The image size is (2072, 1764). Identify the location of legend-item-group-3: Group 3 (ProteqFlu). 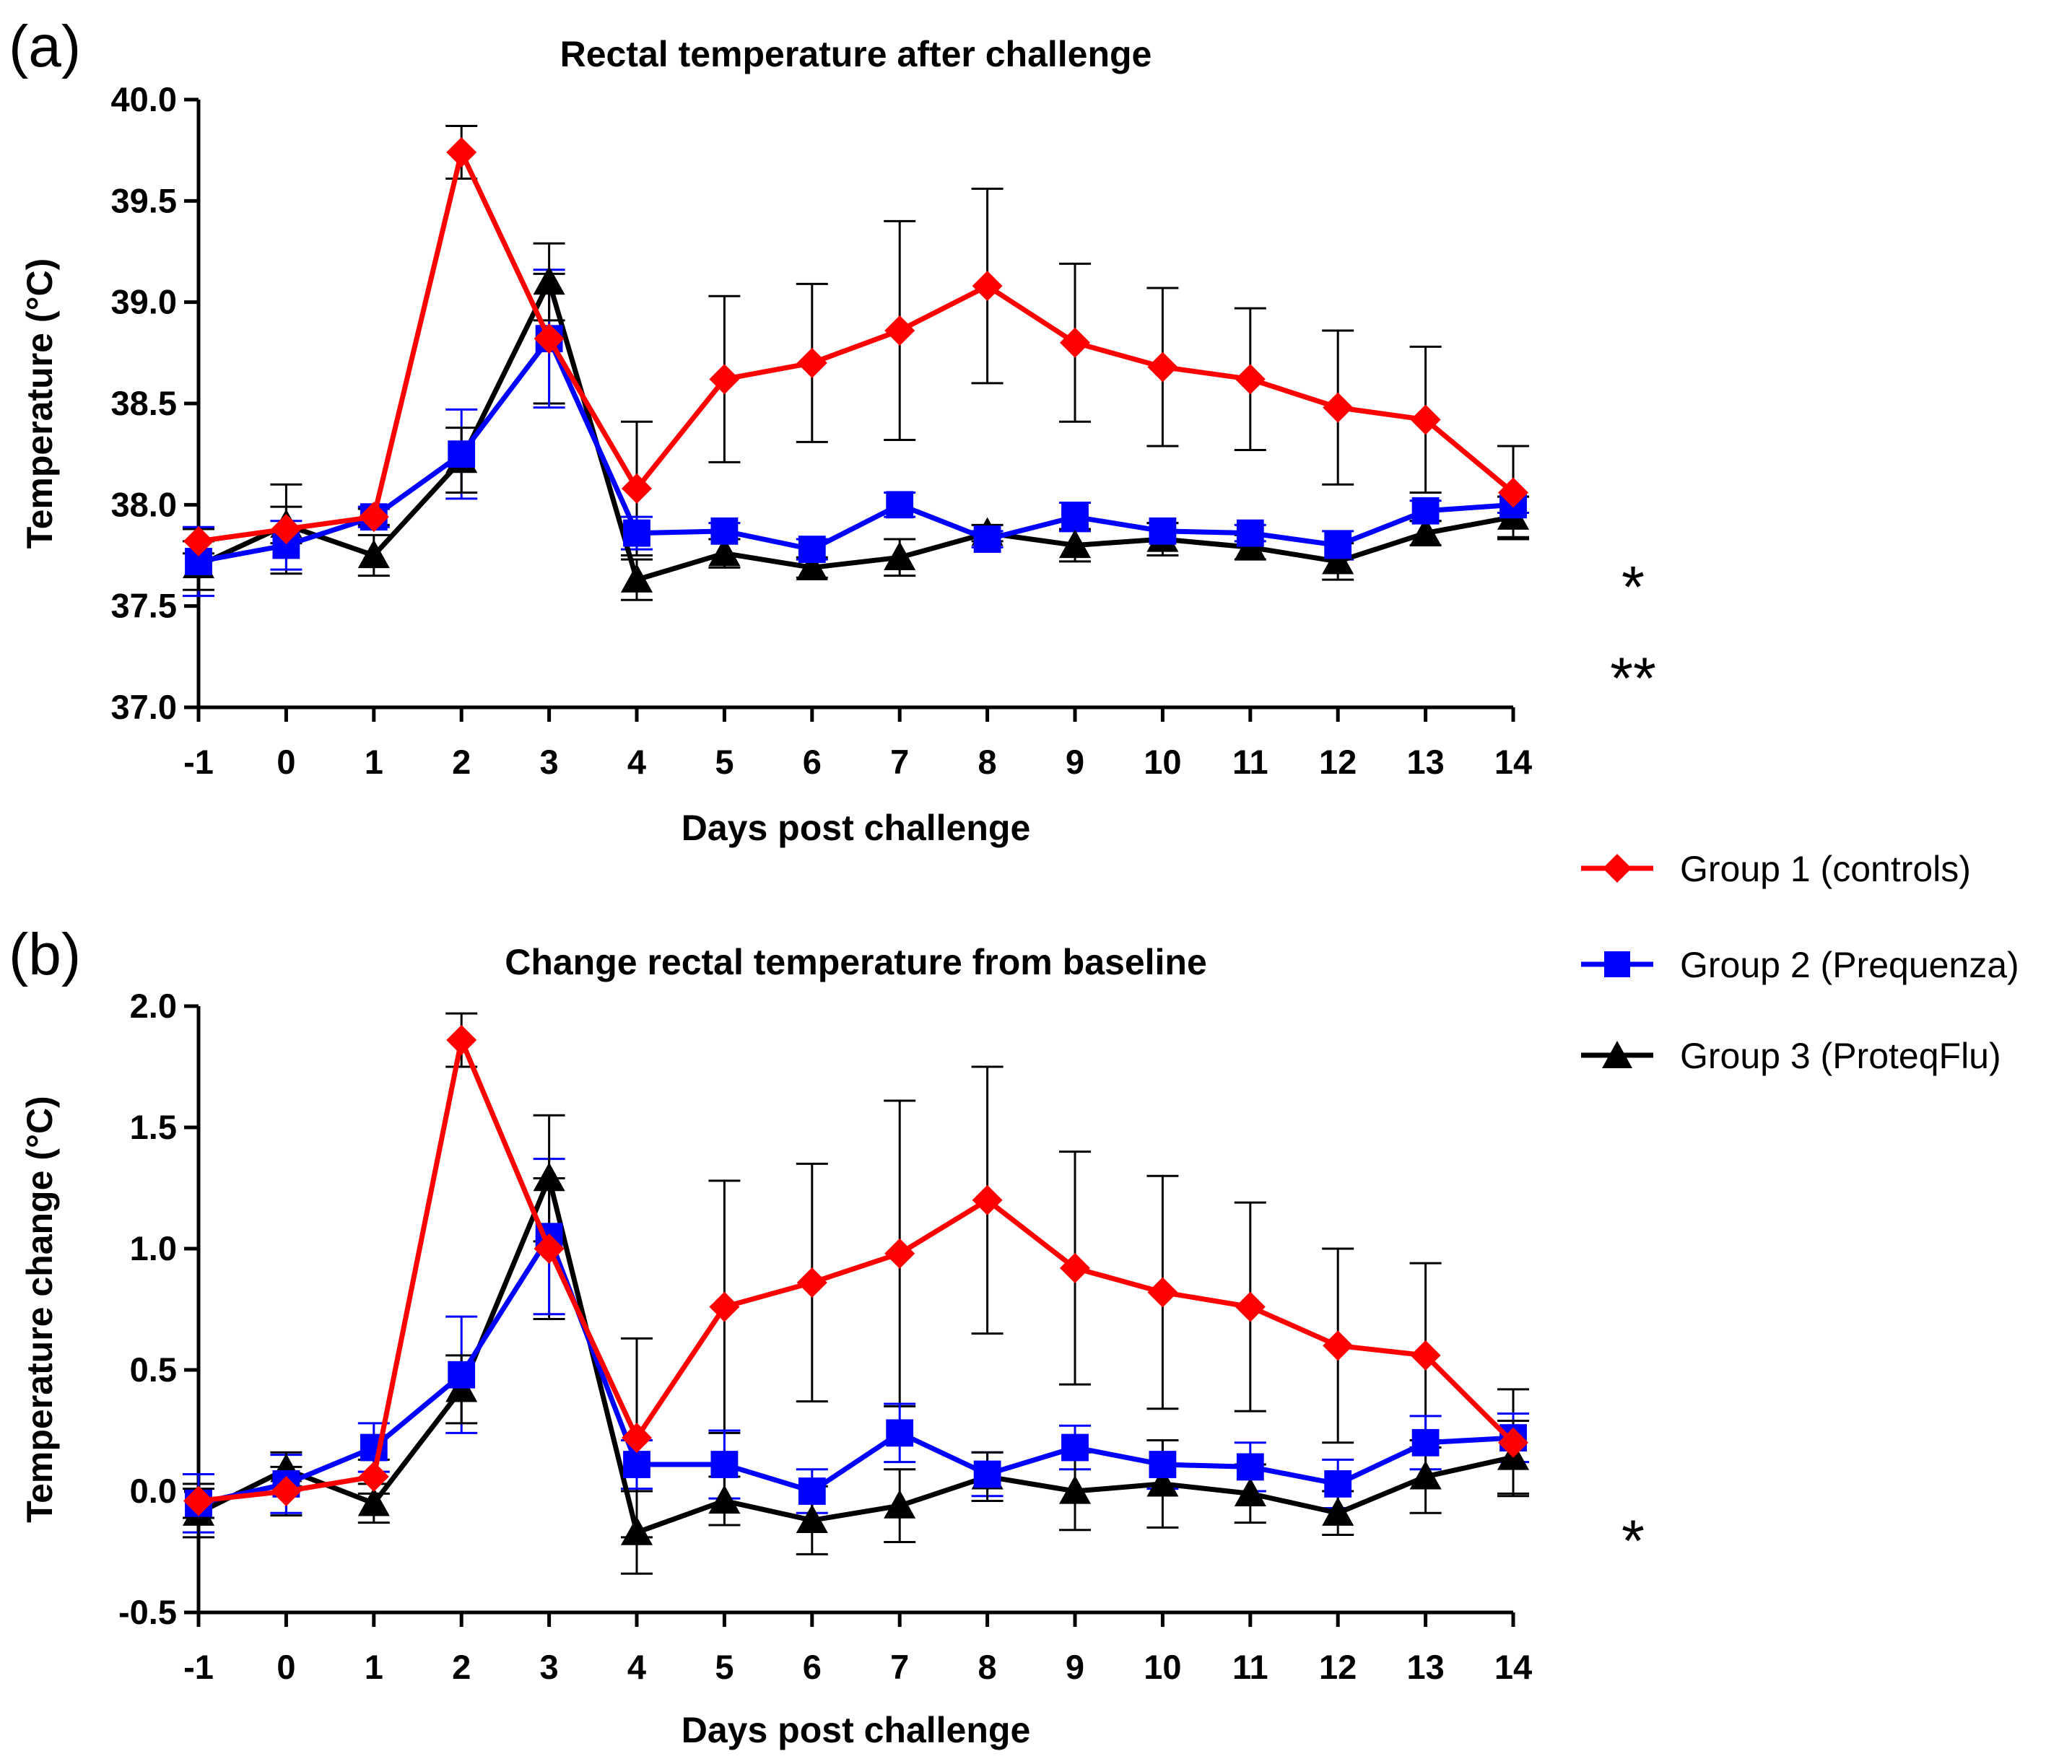
(1791, 1056).